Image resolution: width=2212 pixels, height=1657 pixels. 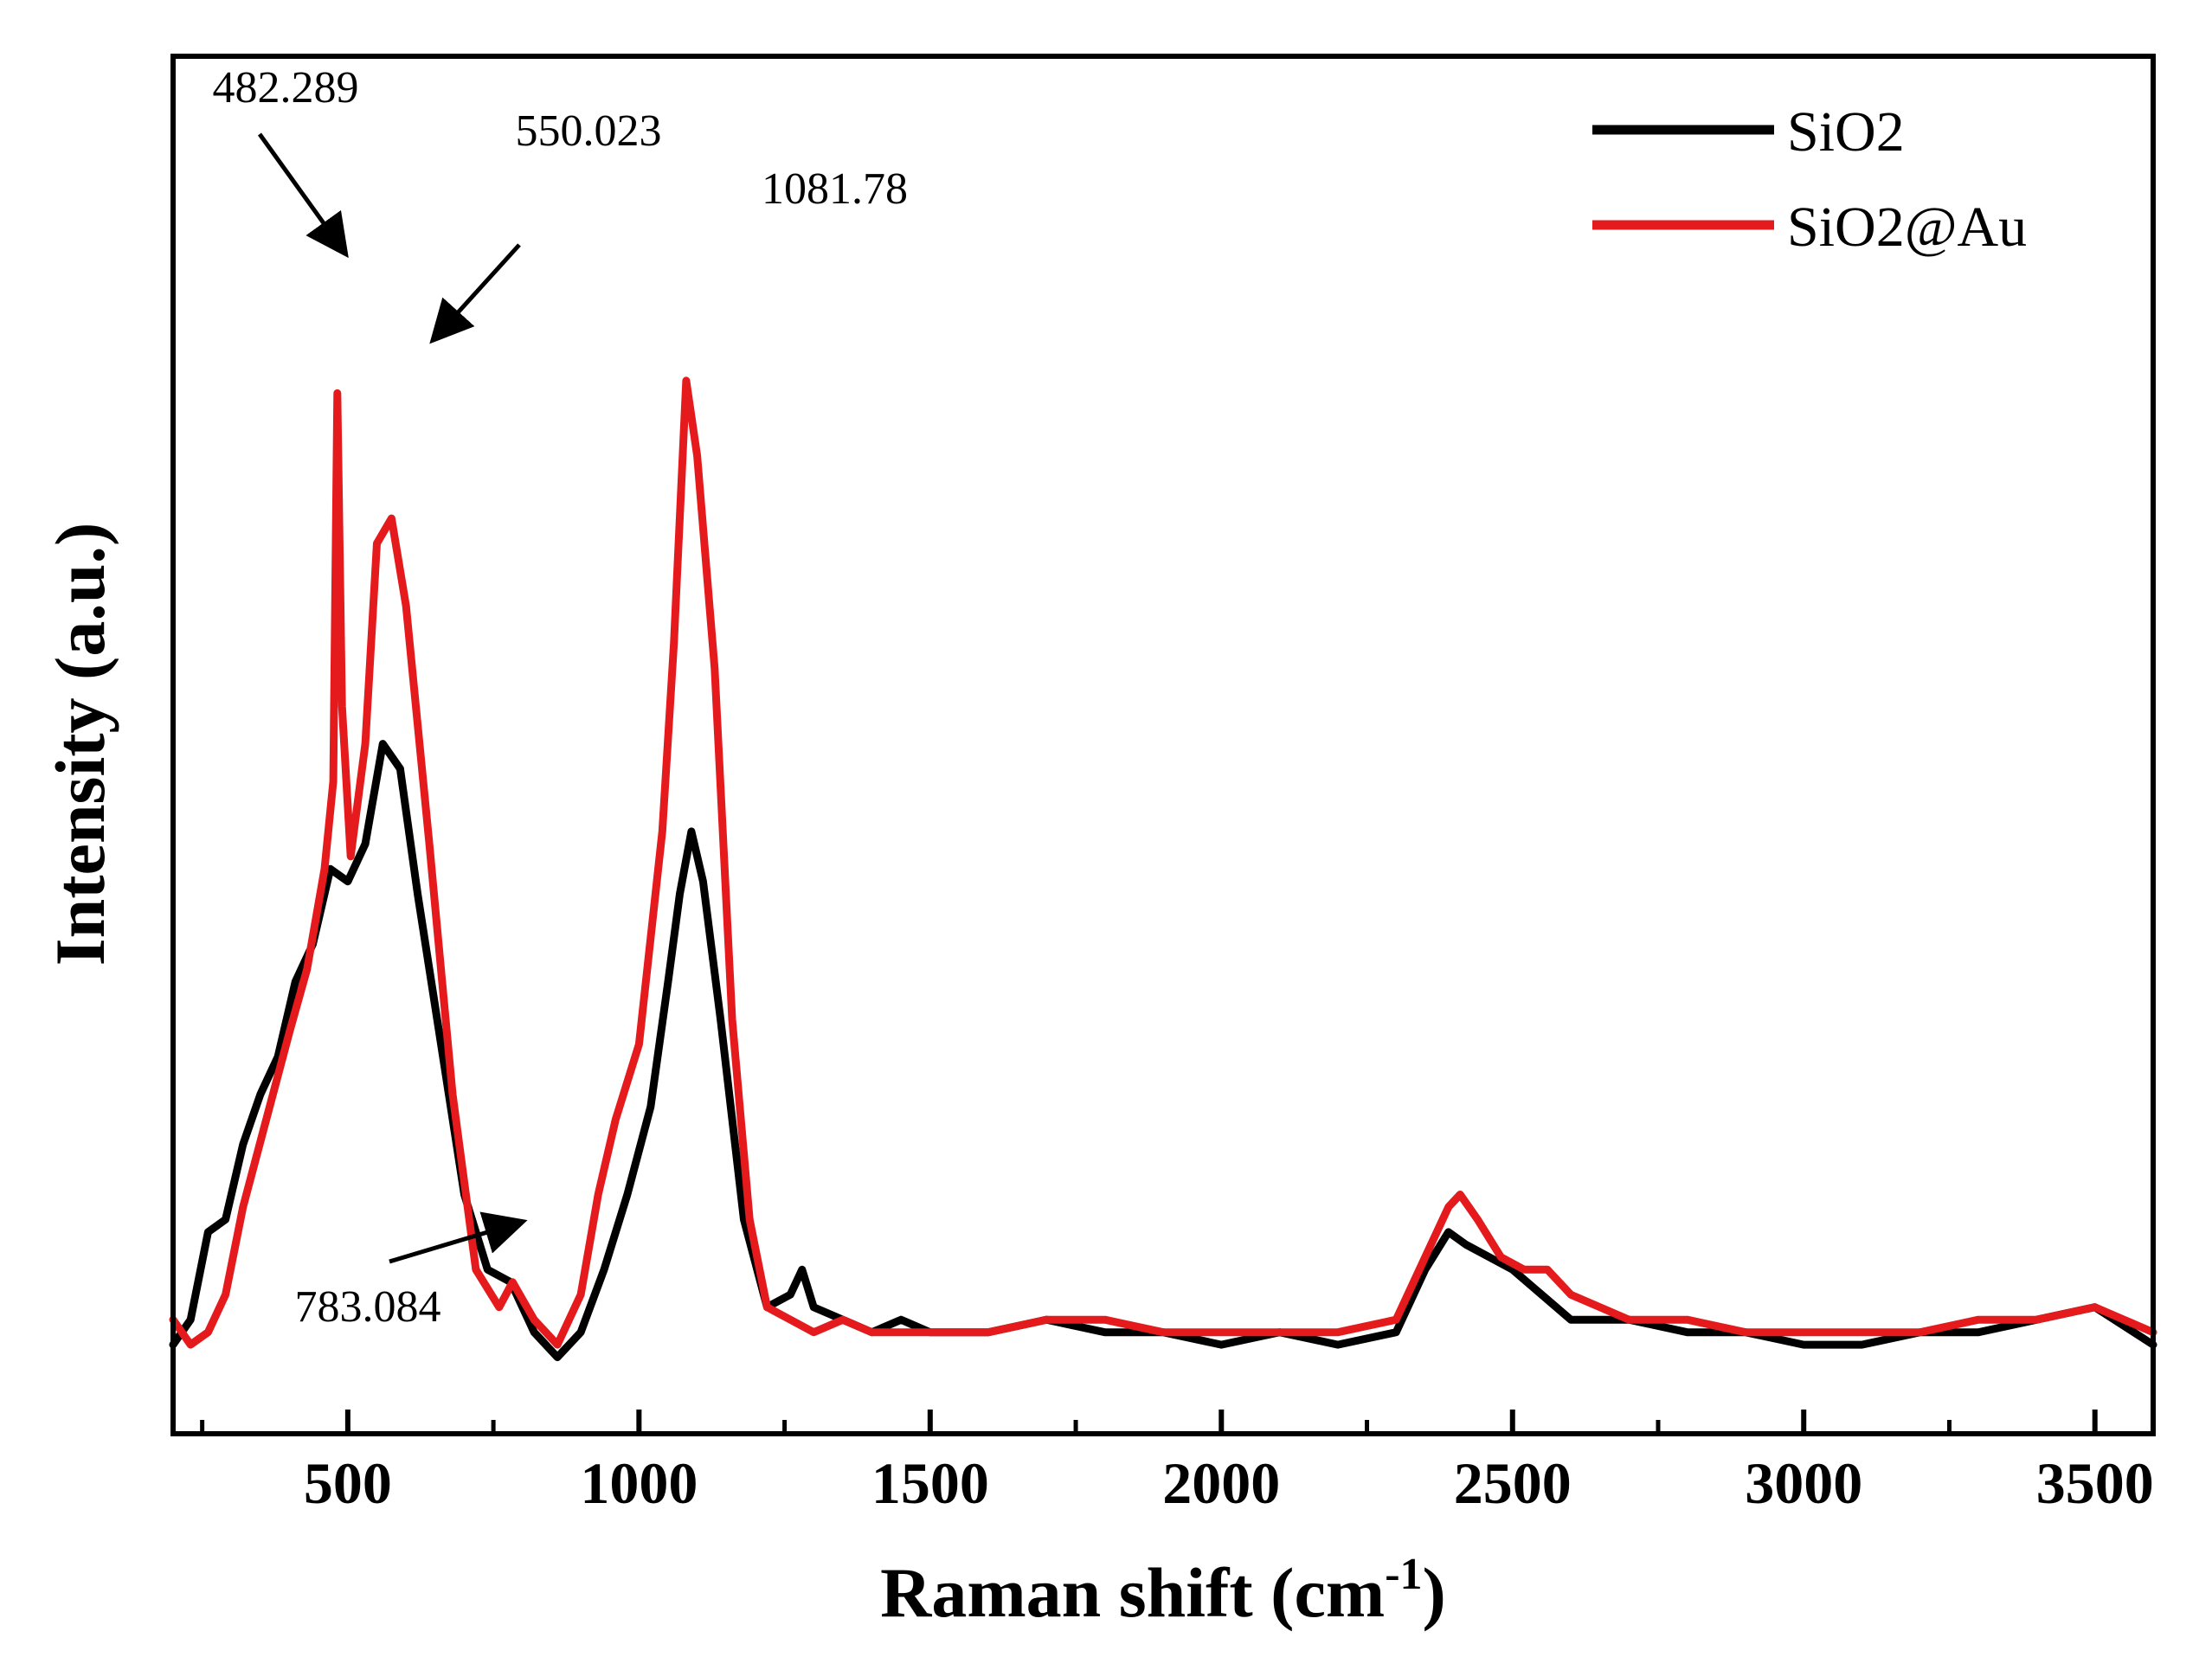 What do you see at coordinates (1163, 1591) in the screenshot?
I see `x-axis-title: Raman shift (cm-1)` at bounding box center [1163, 1591].